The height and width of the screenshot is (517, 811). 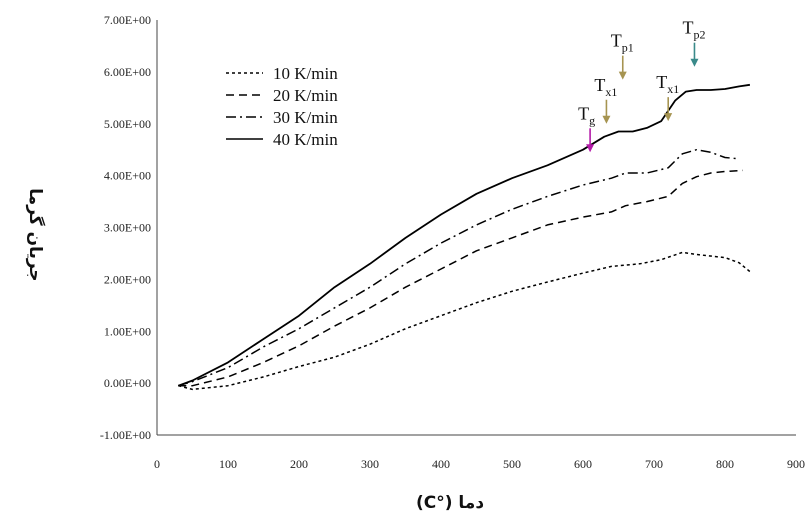 I want to click on y-tick-label: -1.00E+00, so click(x=125, y=435).